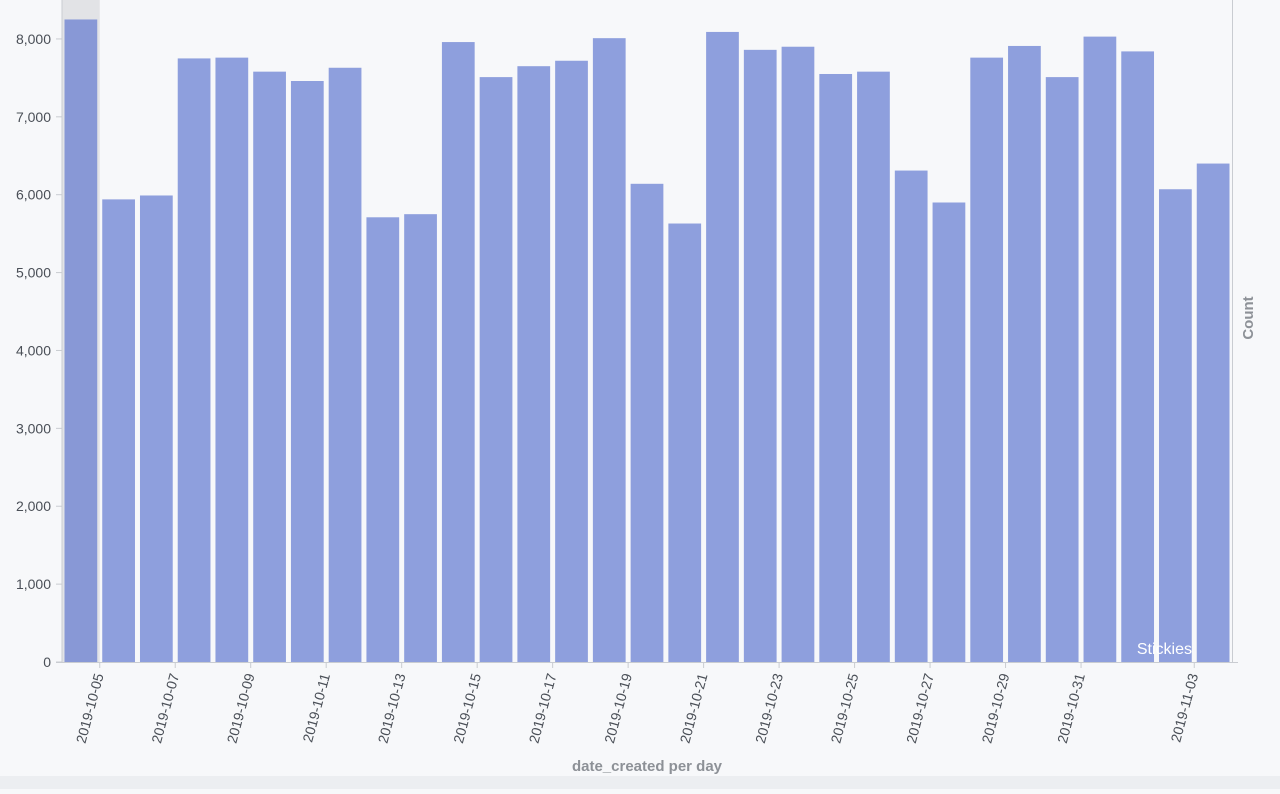 The width and height of the screenshot is (1280, 794). Describe the element at coordinates (316, 707) in the screenshot. I see `x-tick-label: 2019-10-11` at that location.